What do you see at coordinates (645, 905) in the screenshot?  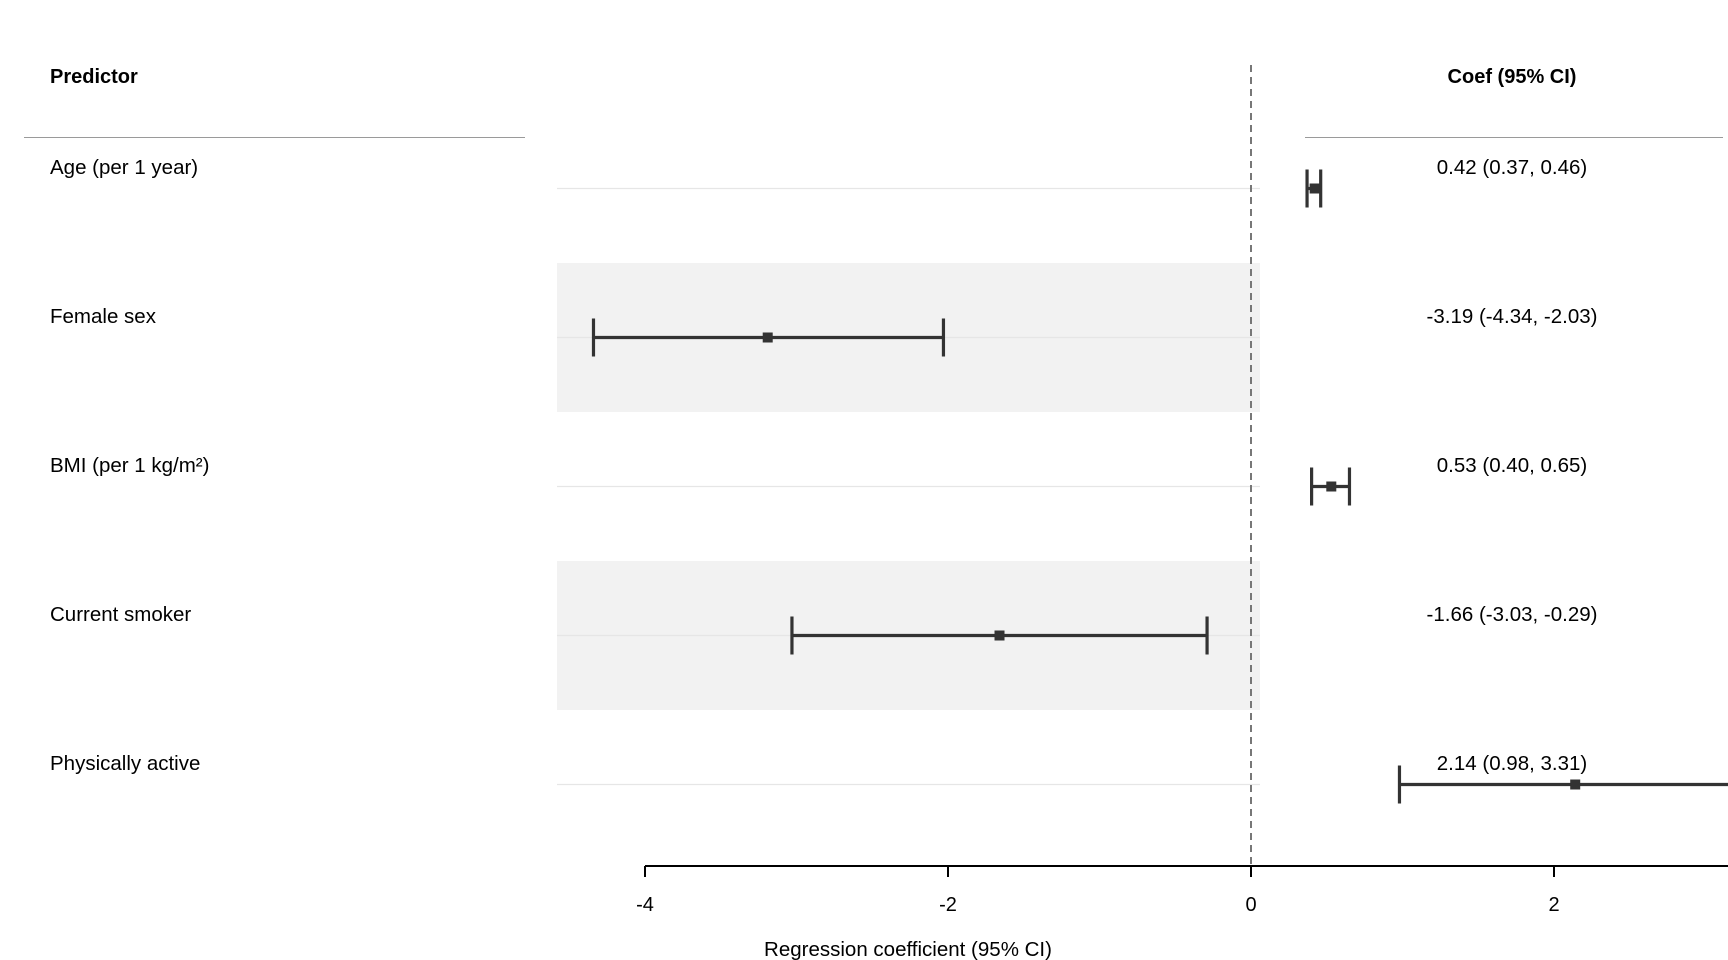 I see `x-tick-label: -4` at bounding box center [645, 905].